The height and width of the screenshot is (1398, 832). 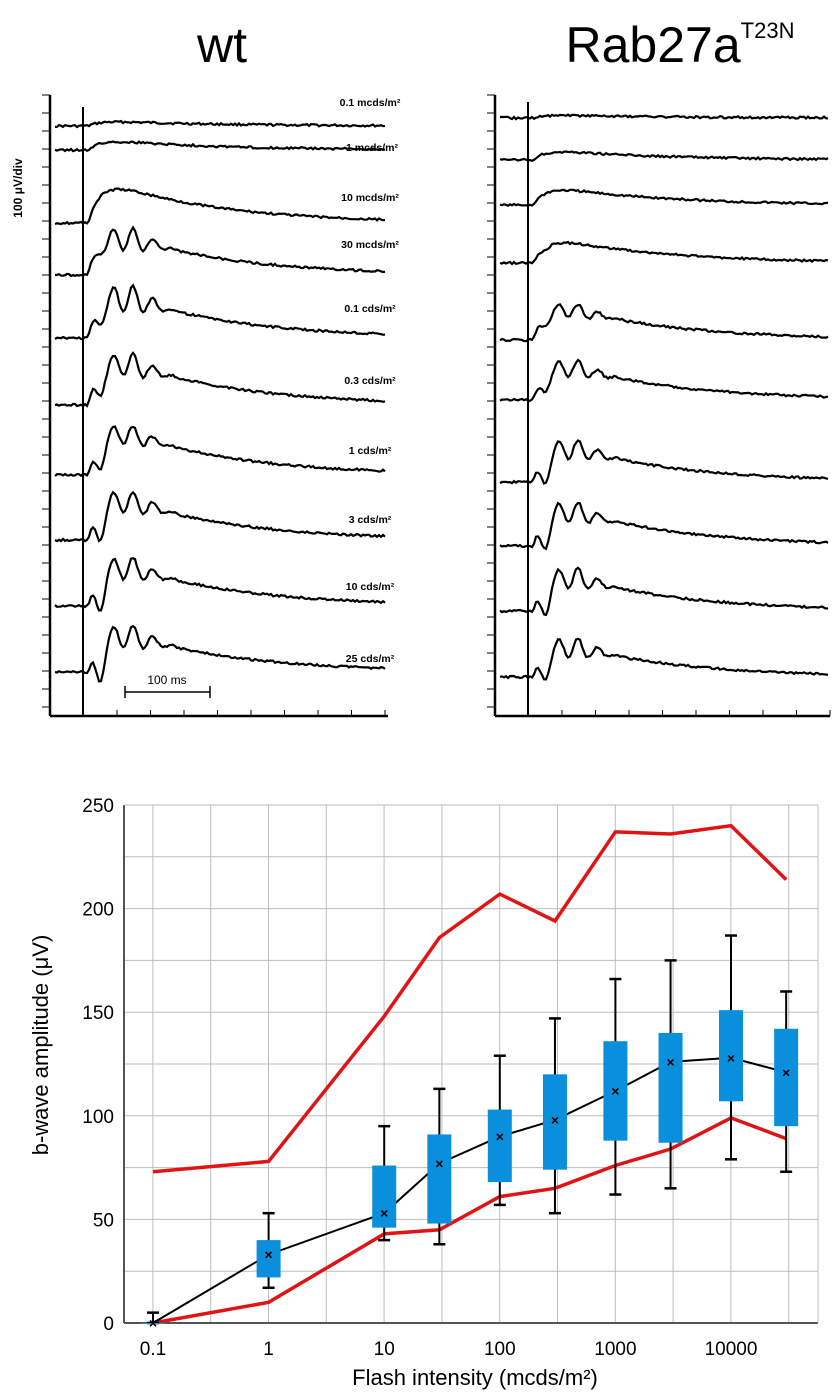 I want to click on rab27a-title-main: Rab27a, so click(x=653, y=45).